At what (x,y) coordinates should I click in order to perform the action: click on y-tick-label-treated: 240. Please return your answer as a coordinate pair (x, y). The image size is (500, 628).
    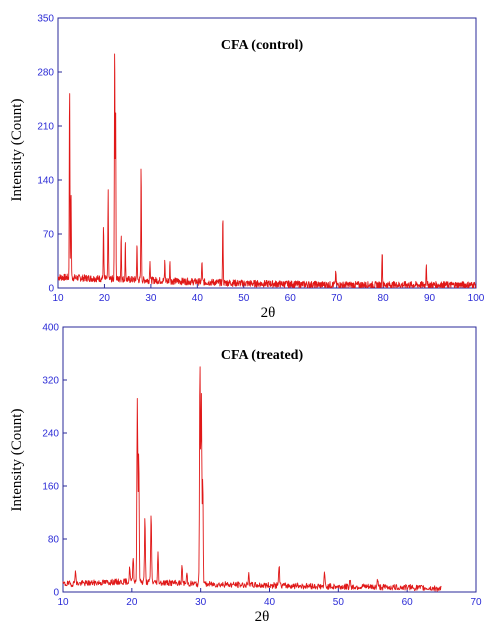
    Looking at the image, I should click on (50, 434).